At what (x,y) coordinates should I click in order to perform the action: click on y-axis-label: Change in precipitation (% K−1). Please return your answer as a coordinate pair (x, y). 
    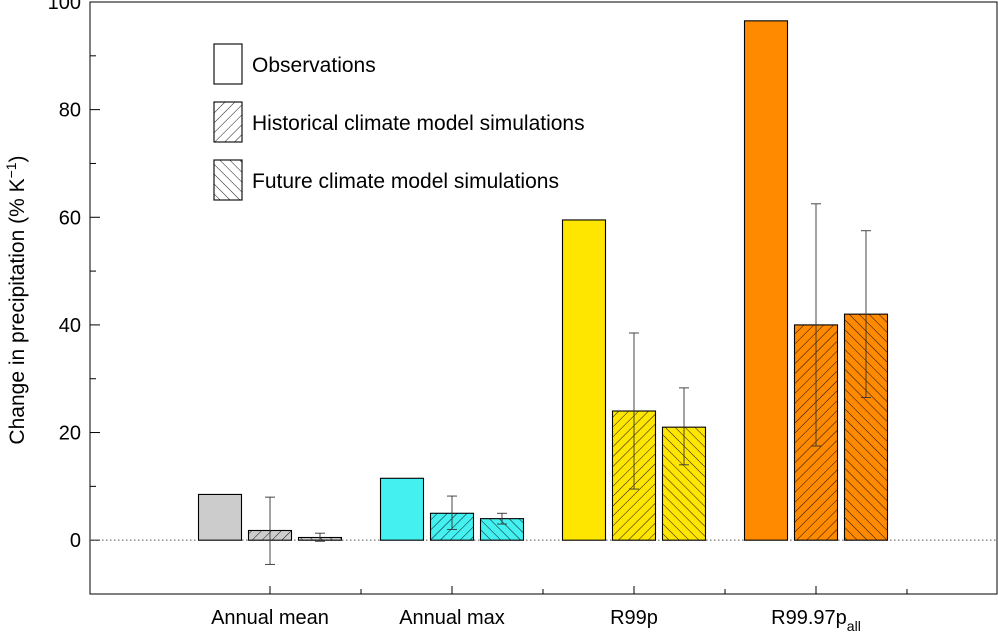
    Looking at the image, I should click on (16, 299).